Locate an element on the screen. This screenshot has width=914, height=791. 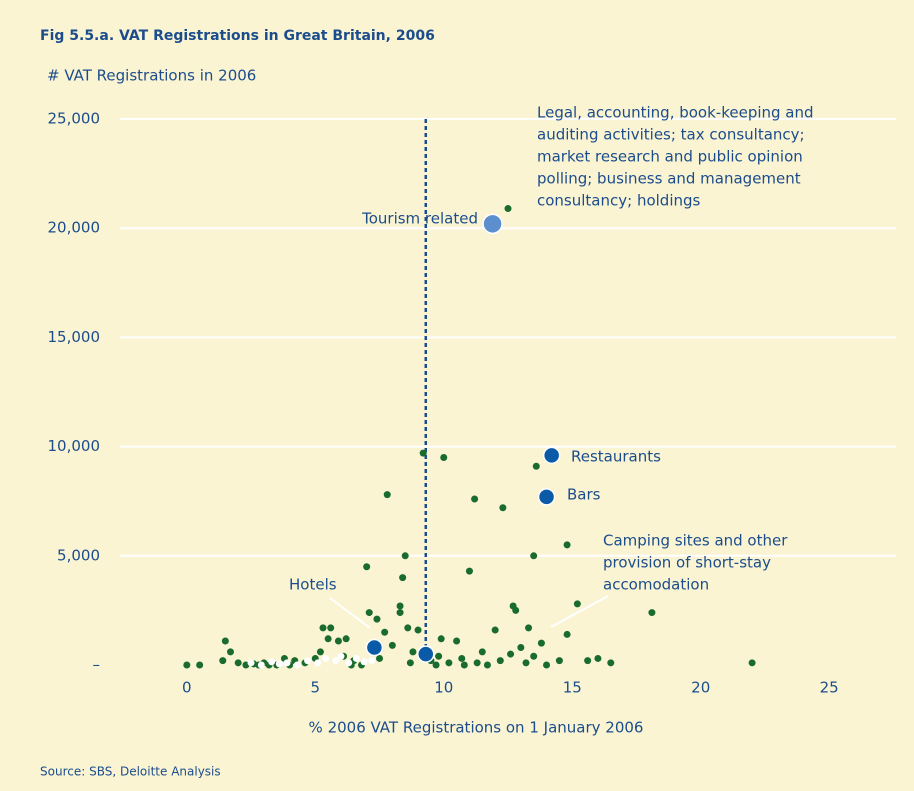
annotation: auditing activities; tax consultancy; is located at coordinates (671, 135).